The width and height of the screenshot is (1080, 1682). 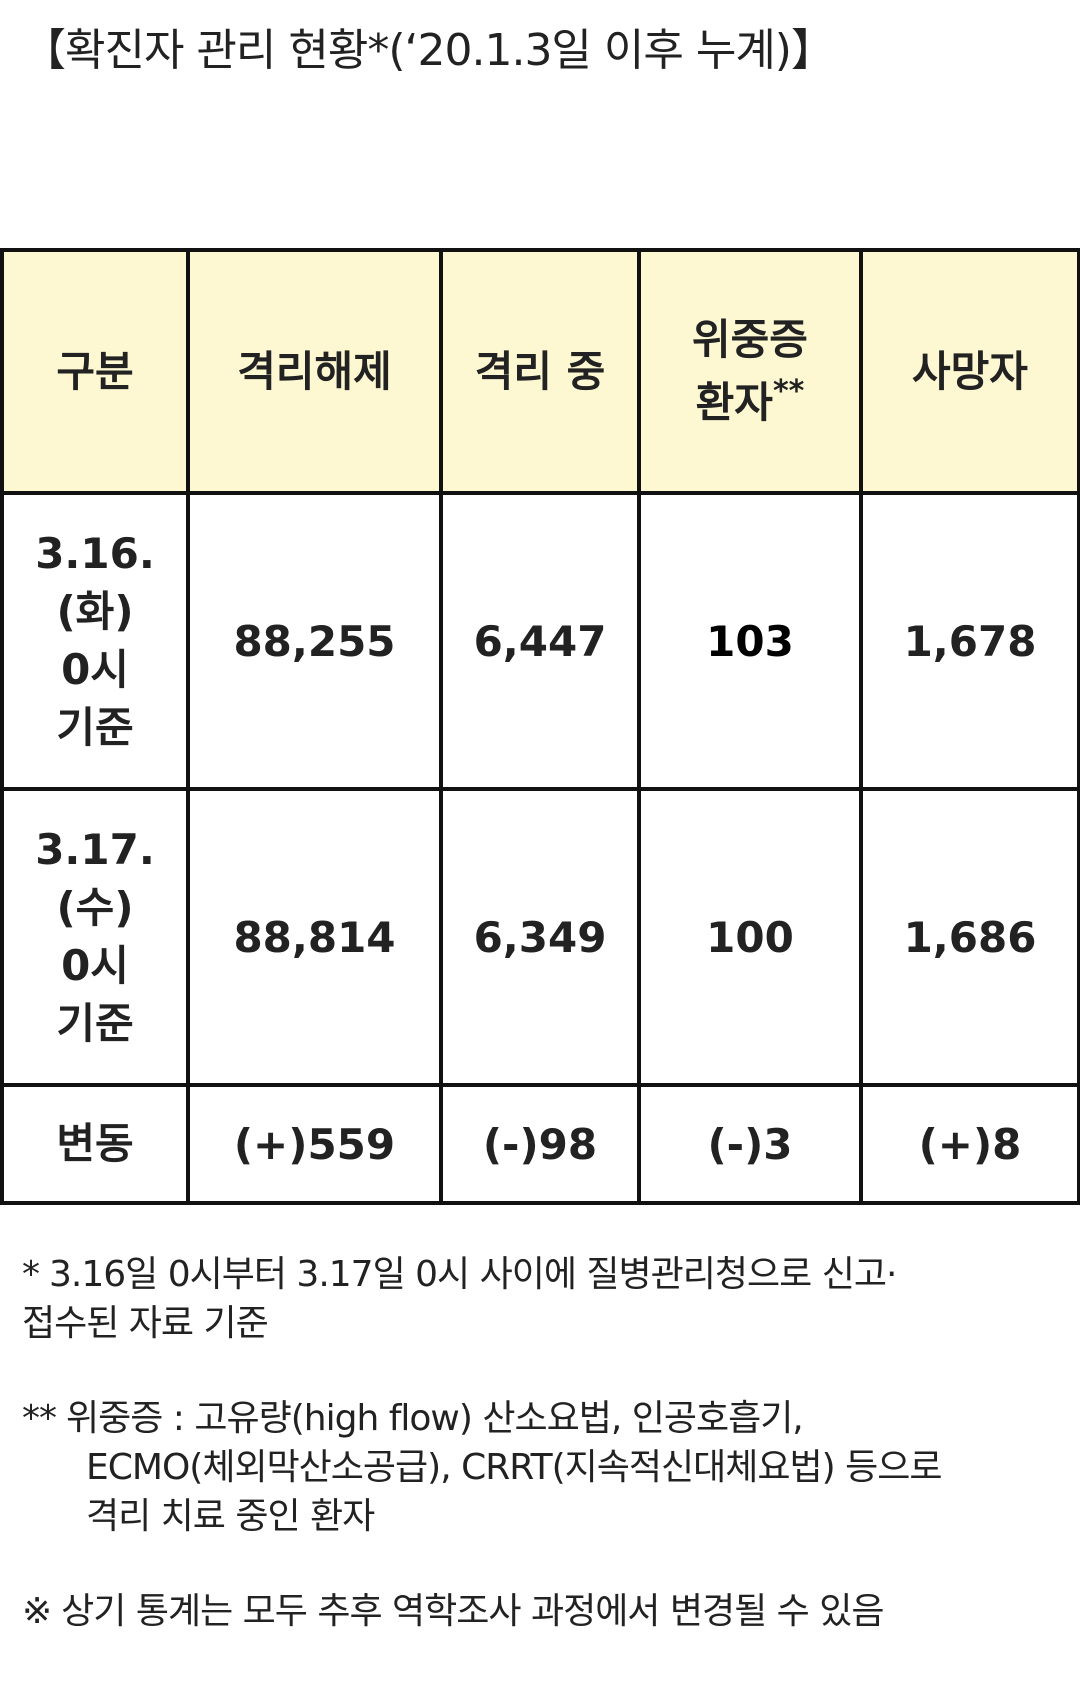 What do you see at coordinates (540, 937) in the screenshot?
I see `cell: 6,349` at bounding box center [540, 937].